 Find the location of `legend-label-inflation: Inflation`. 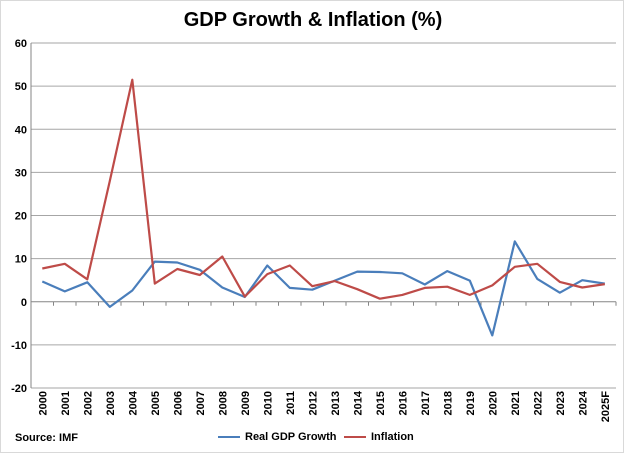

legend-label-inflation: Inflation is located at coordinates (392, 437).